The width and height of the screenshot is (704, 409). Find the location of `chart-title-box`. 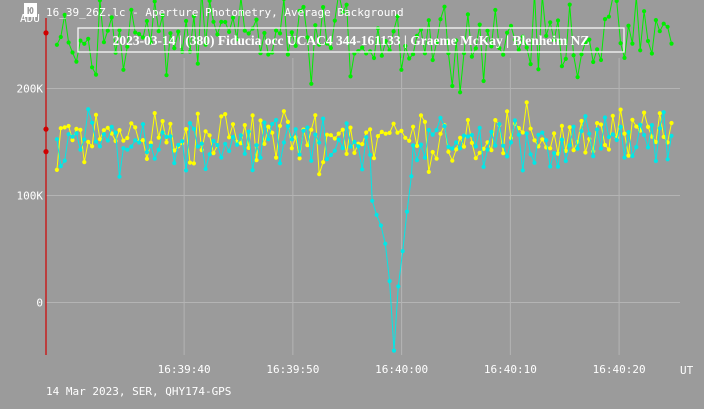

chart-title-box is located at coordinates (351, 40).